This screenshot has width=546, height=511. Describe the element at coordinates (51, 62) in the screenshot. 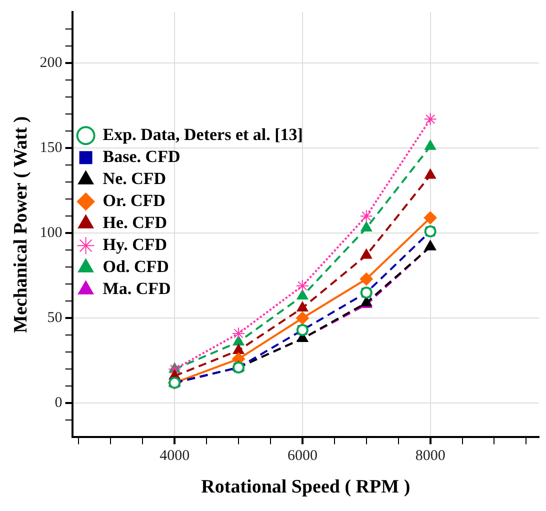

I see `y-tick-label: 200` at that location.